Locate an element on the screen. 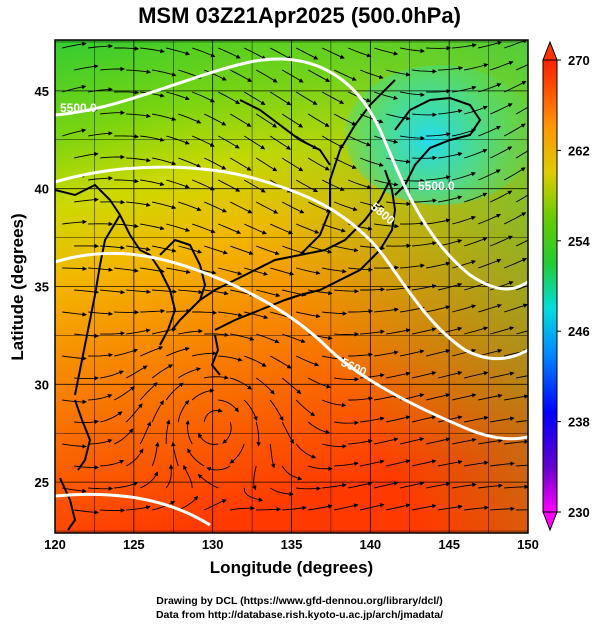 The width and height of the screenshot is (599, 625). colorbar-tick-label: 246 is located at coordinates (579, 331).